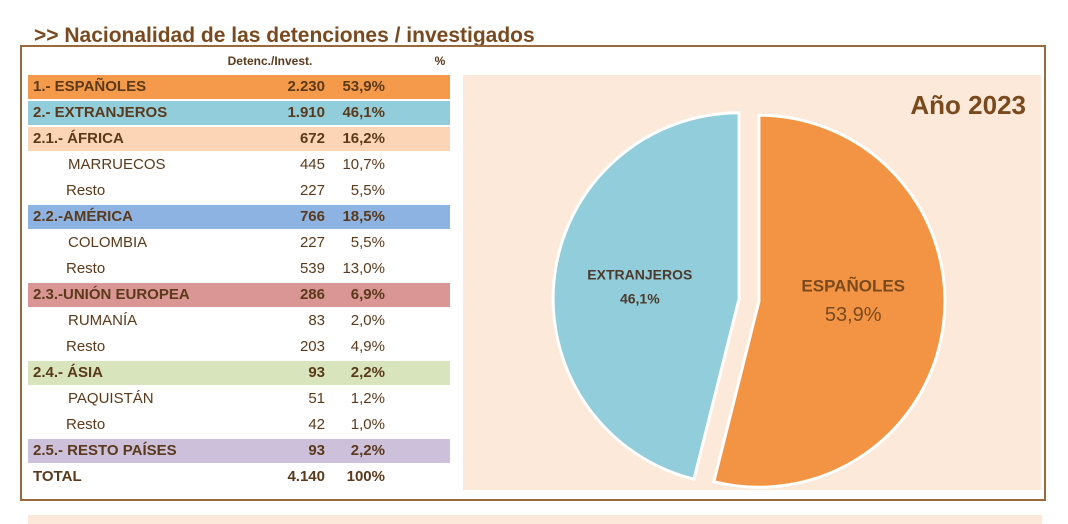 The width and height of the screenshot is (1068, 524). I want to click on table-cell: 100%, so click(365, 476).